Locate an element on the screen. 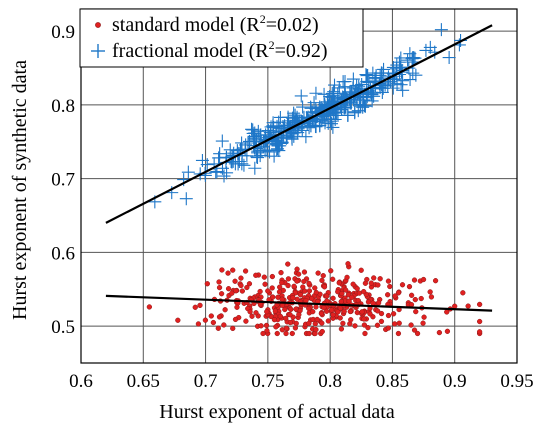 The width and height of the screenshot is (550, 431). y-tick-label: 0.9 is located at coordinates (63, 32).